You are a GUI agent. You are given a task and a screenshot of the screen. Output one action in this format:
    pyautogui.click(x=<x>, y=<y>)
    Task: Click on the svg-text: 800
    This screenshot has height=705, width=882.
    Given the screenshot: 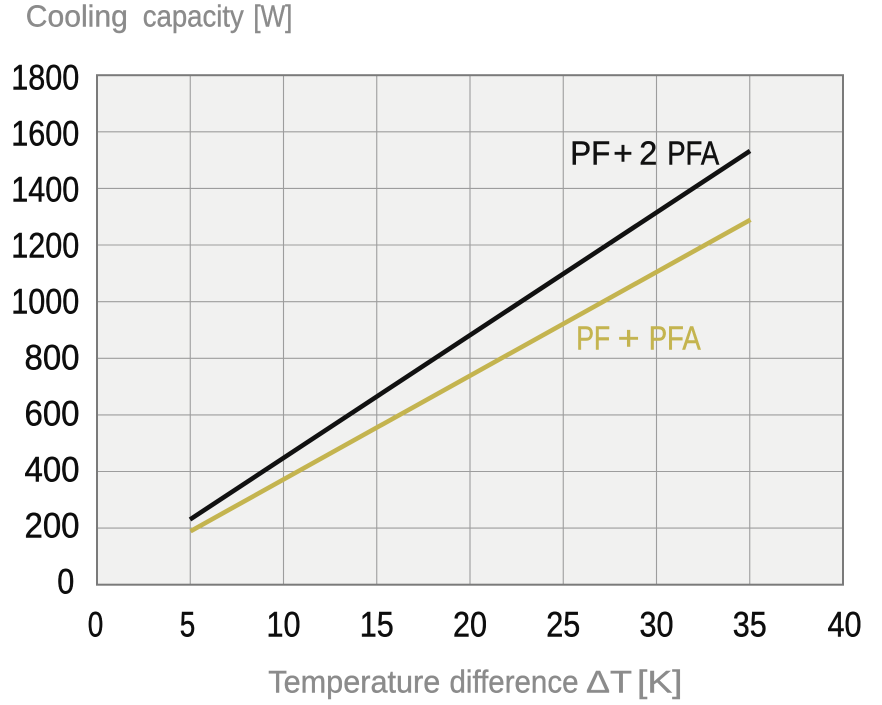 What is the action you would take?
    pyautogui.click(x=52, y=357)
    